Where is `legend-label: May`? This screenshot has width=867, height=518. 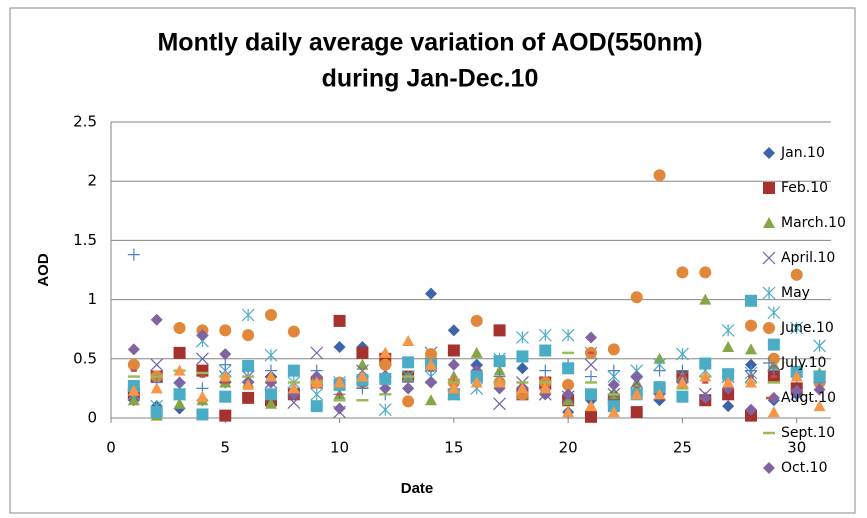
legend-label: May is located at coordinates (795, 293).